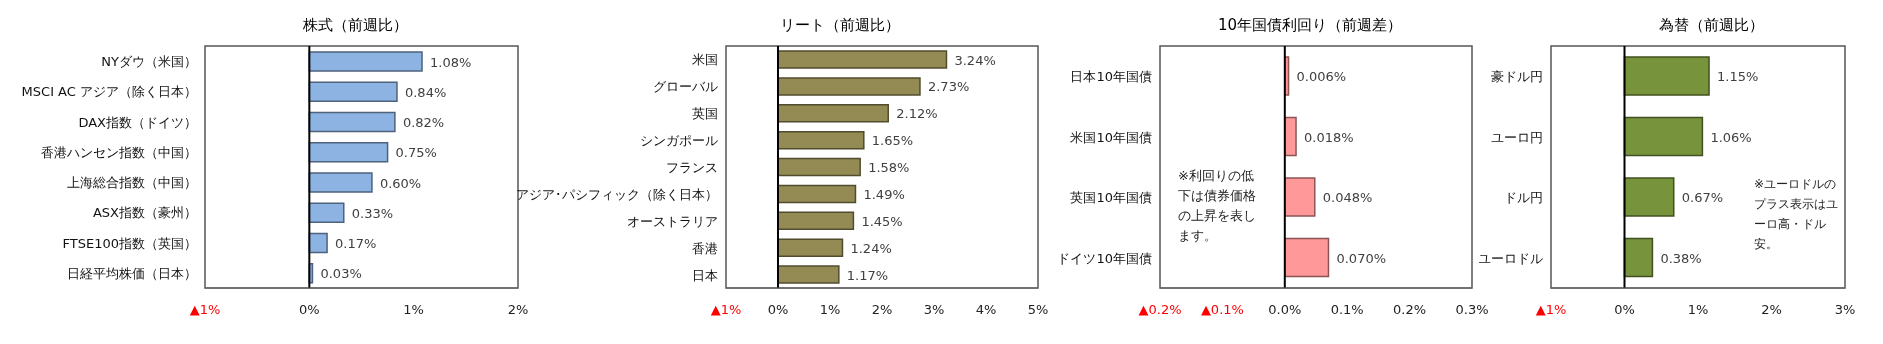  What do you see at coordinates (149, 62) in the screenshot?
I see `y-tick-label: NYダウ（米国）` at bounding box center [149, 62].